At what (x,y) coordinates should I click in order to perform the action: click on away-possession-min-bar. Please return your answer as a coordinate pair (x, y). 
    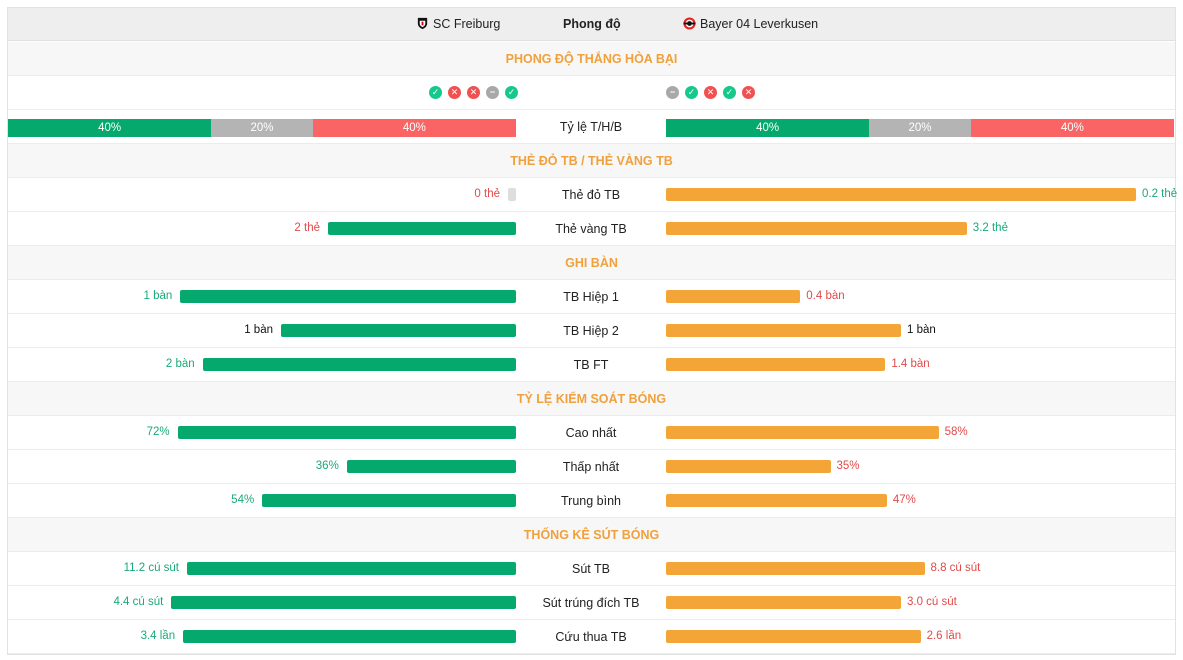
    Looking at the image, I should click on (748, 466).